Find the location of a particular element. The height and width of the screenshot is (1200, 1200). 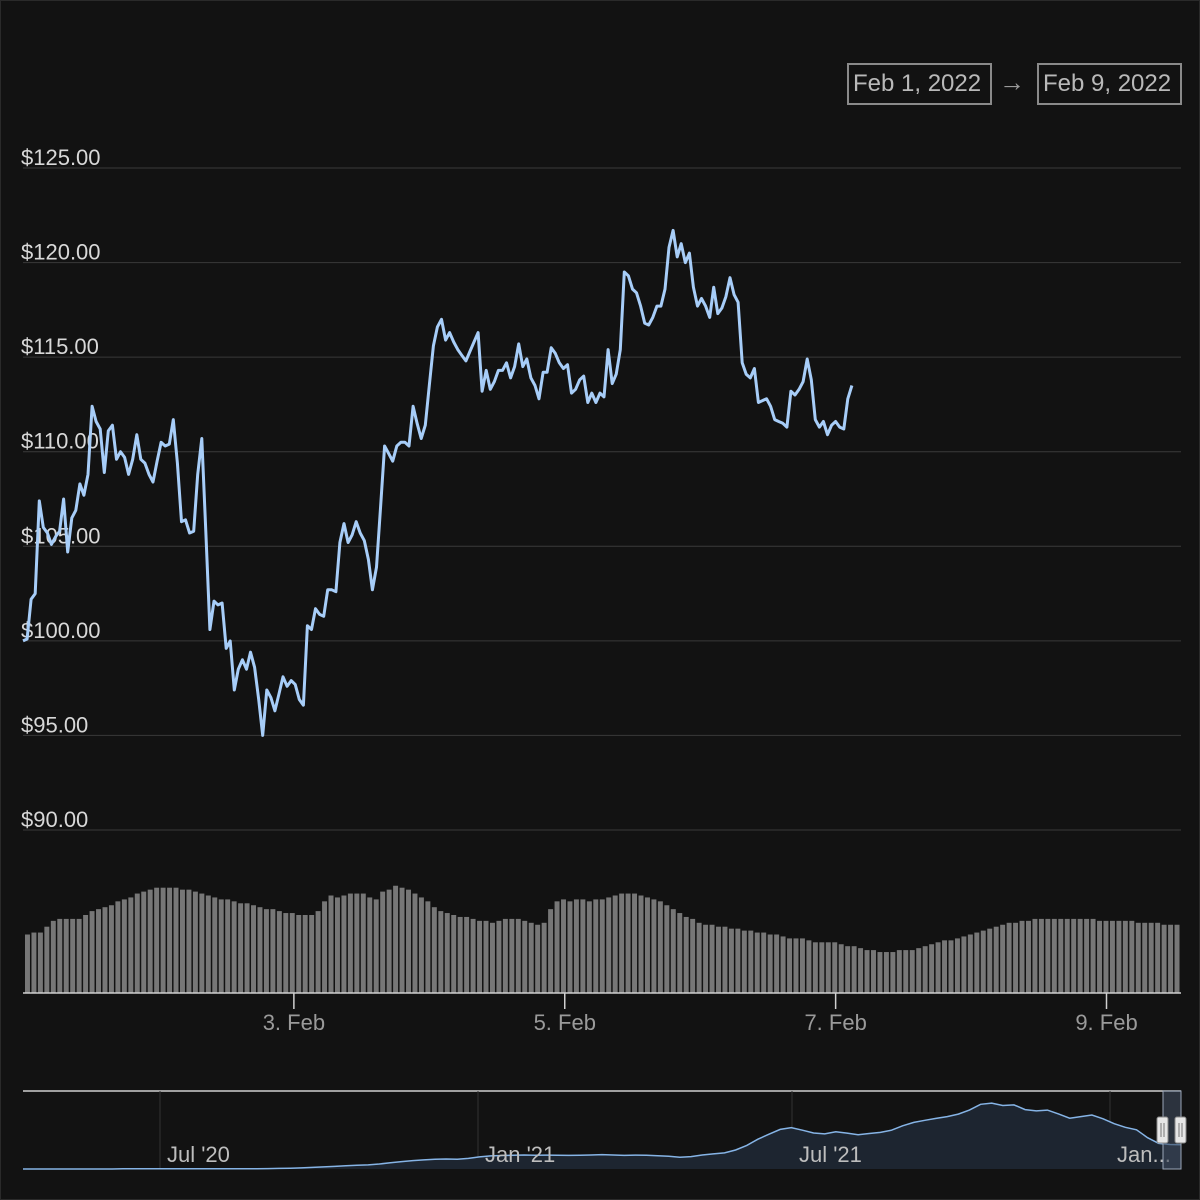

y-tick-label: $120.00 is located at coordinates (61, 252).